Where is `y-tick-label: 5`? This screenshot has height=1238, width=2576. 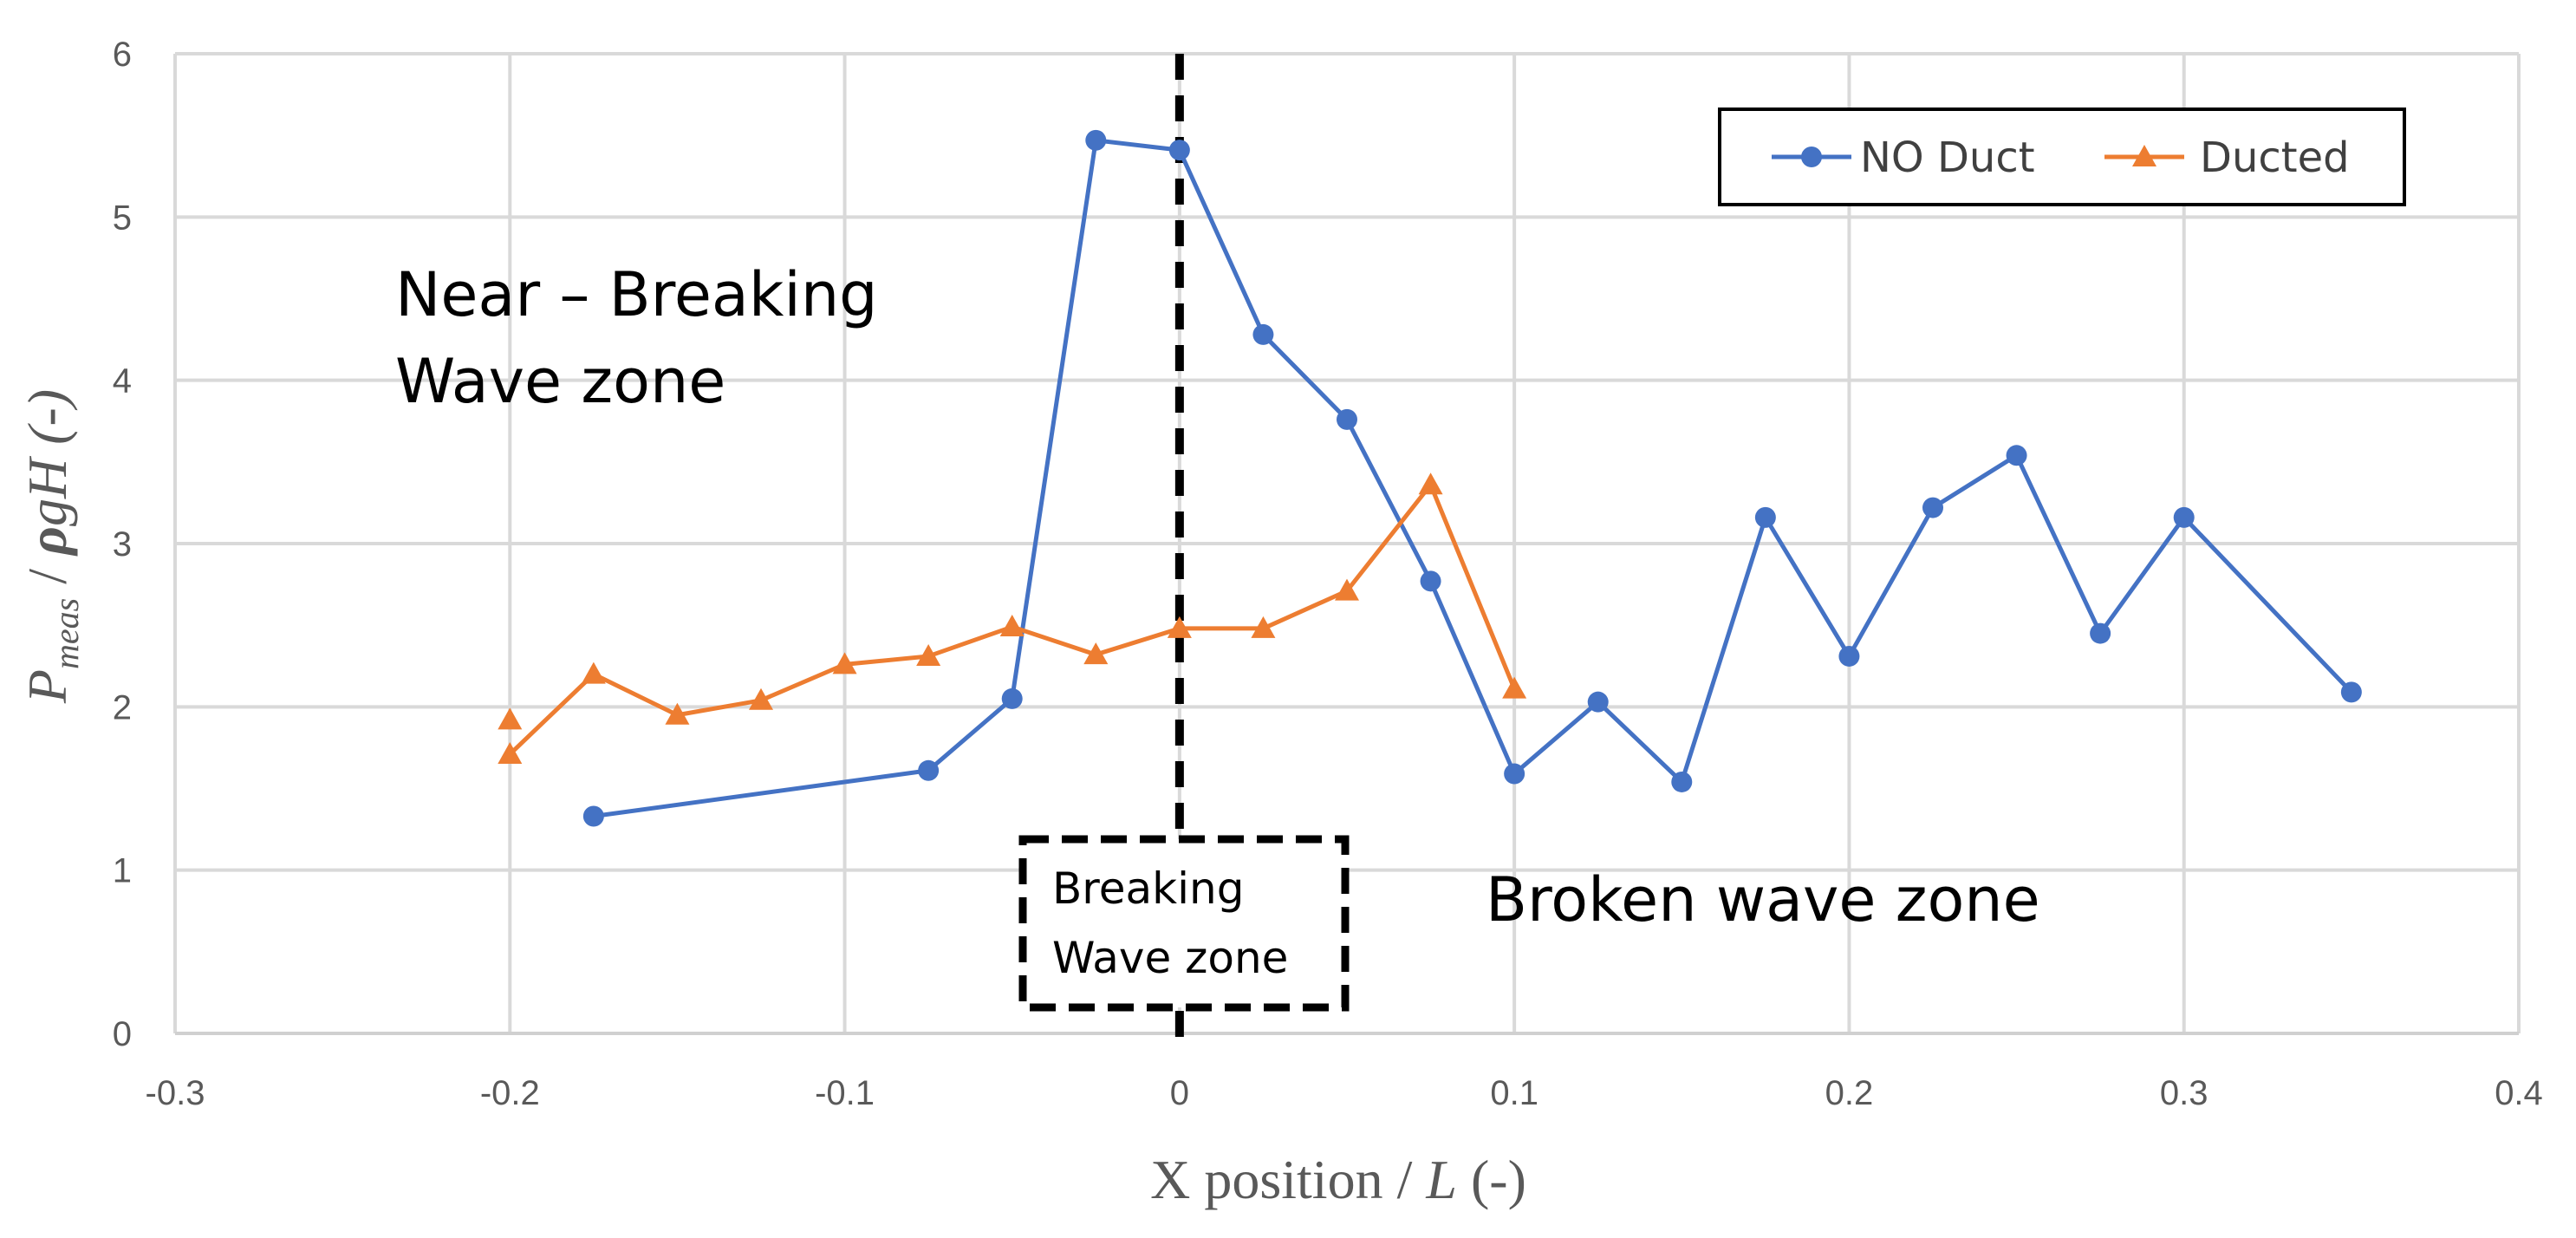
y-tick-label: 5 is located at coordinates (122, 218).